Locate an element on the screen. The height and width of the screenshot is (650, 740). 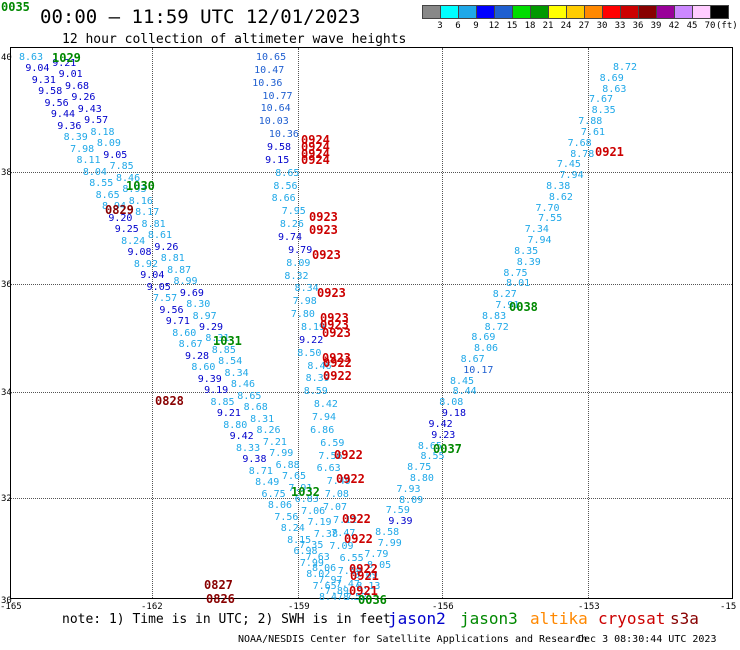
wave-height-value: 8.08 is located at coordinates (451, 403).